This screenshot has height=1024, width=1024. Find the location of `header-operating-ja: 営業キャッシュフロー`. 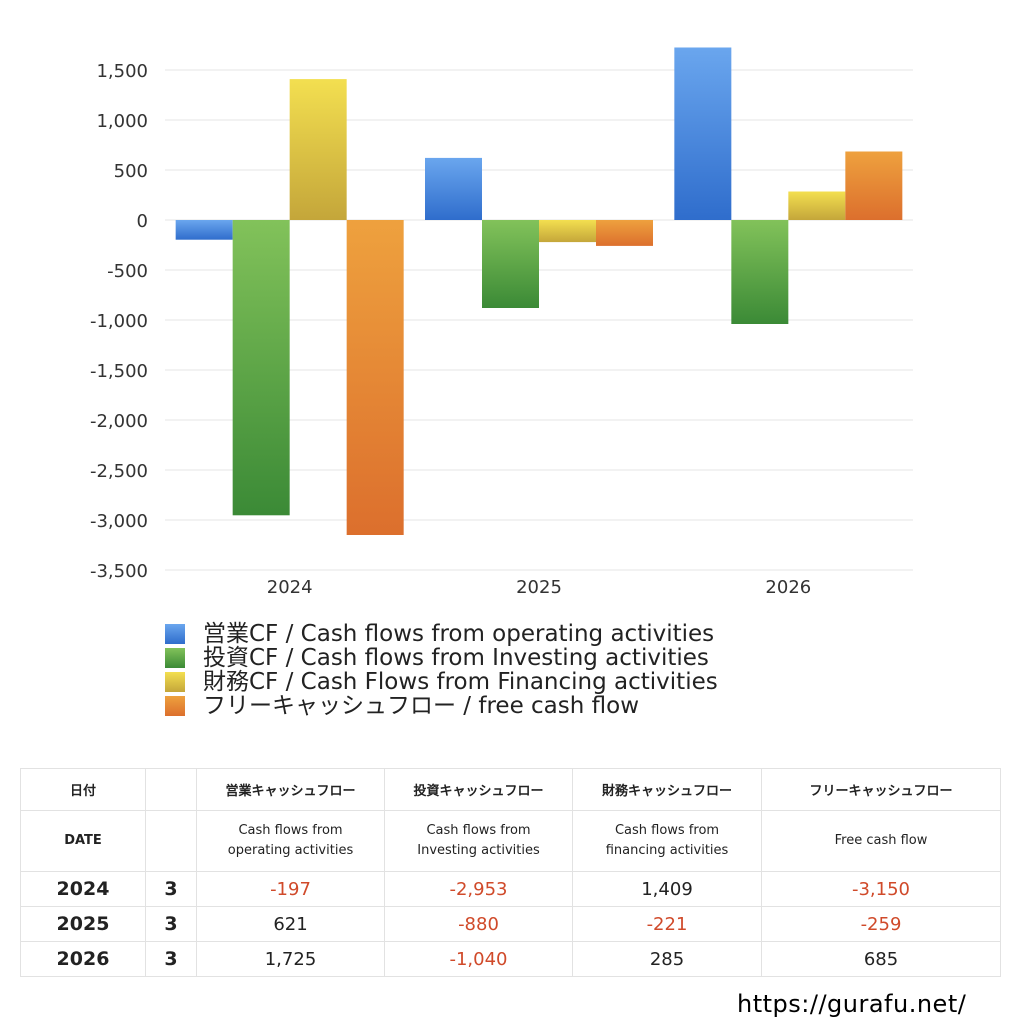

header-operating-ja: 営業キャッシュフロー is located at coordinates (290, 789).